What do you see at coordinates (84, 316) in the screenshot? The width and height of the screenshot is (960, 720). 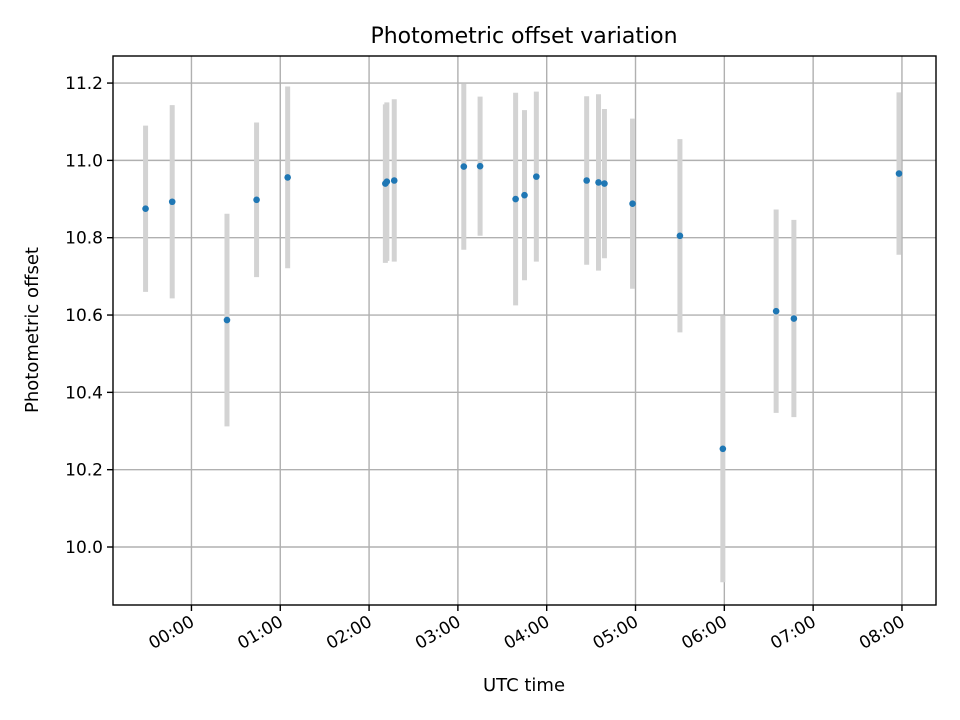 I see `y-tick-label: 10.6` at bounding box center [84, 316].